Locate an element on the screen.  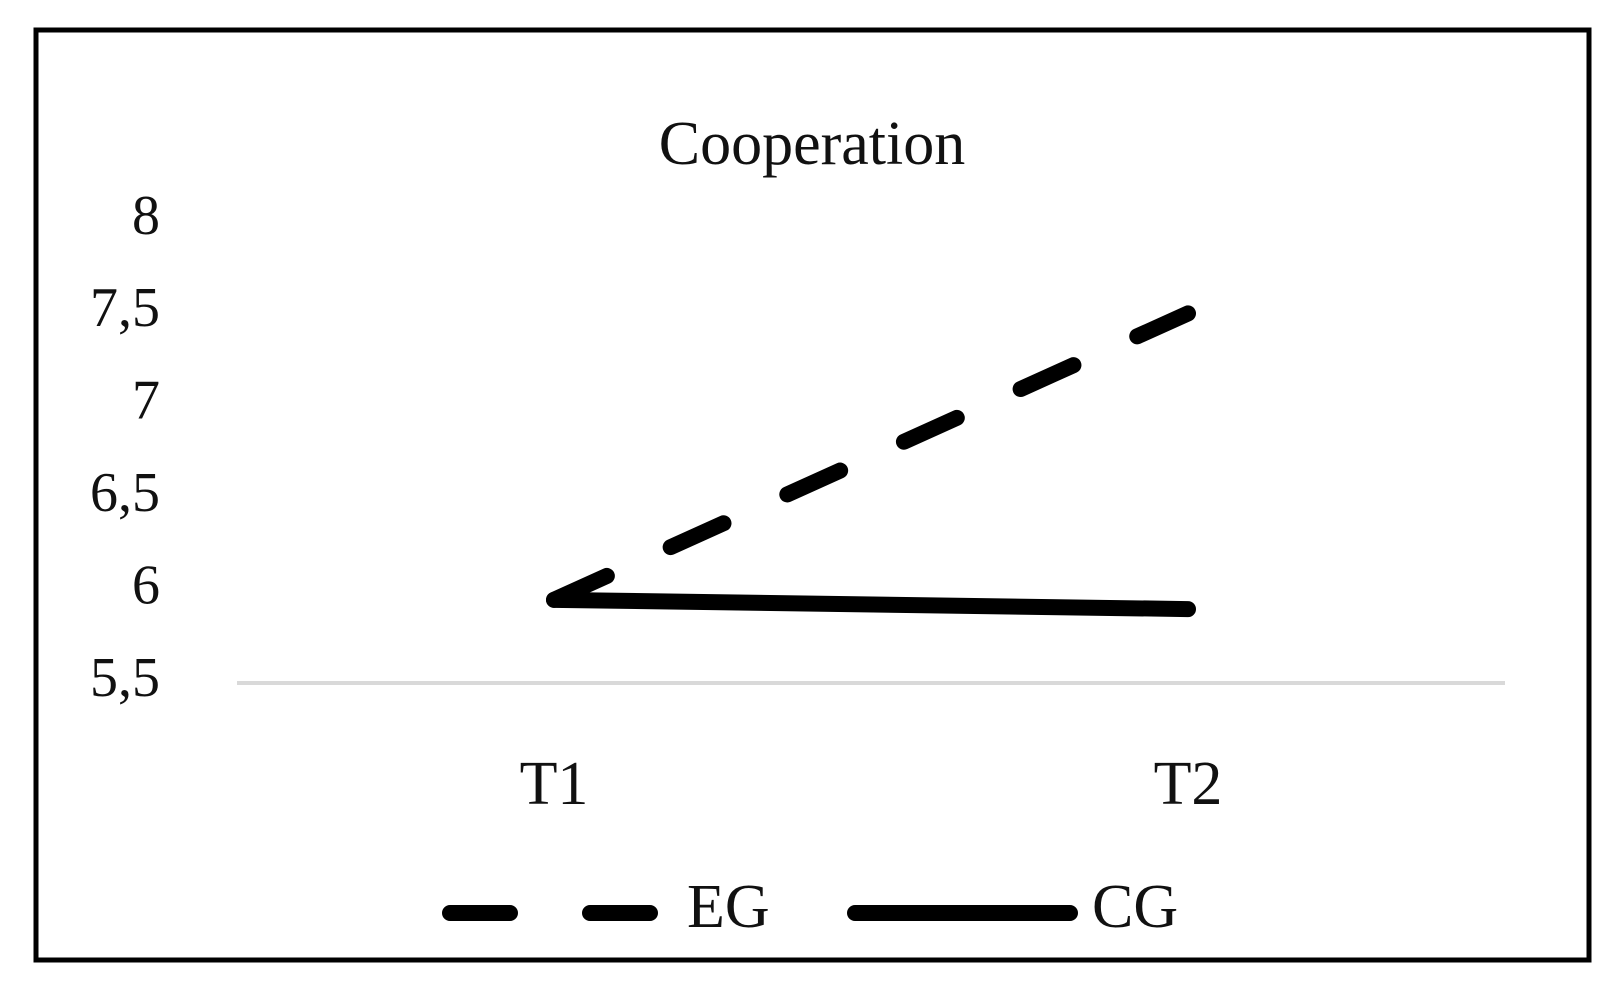
y-tick-label: 5,5 is located at coordinates (125, 678).